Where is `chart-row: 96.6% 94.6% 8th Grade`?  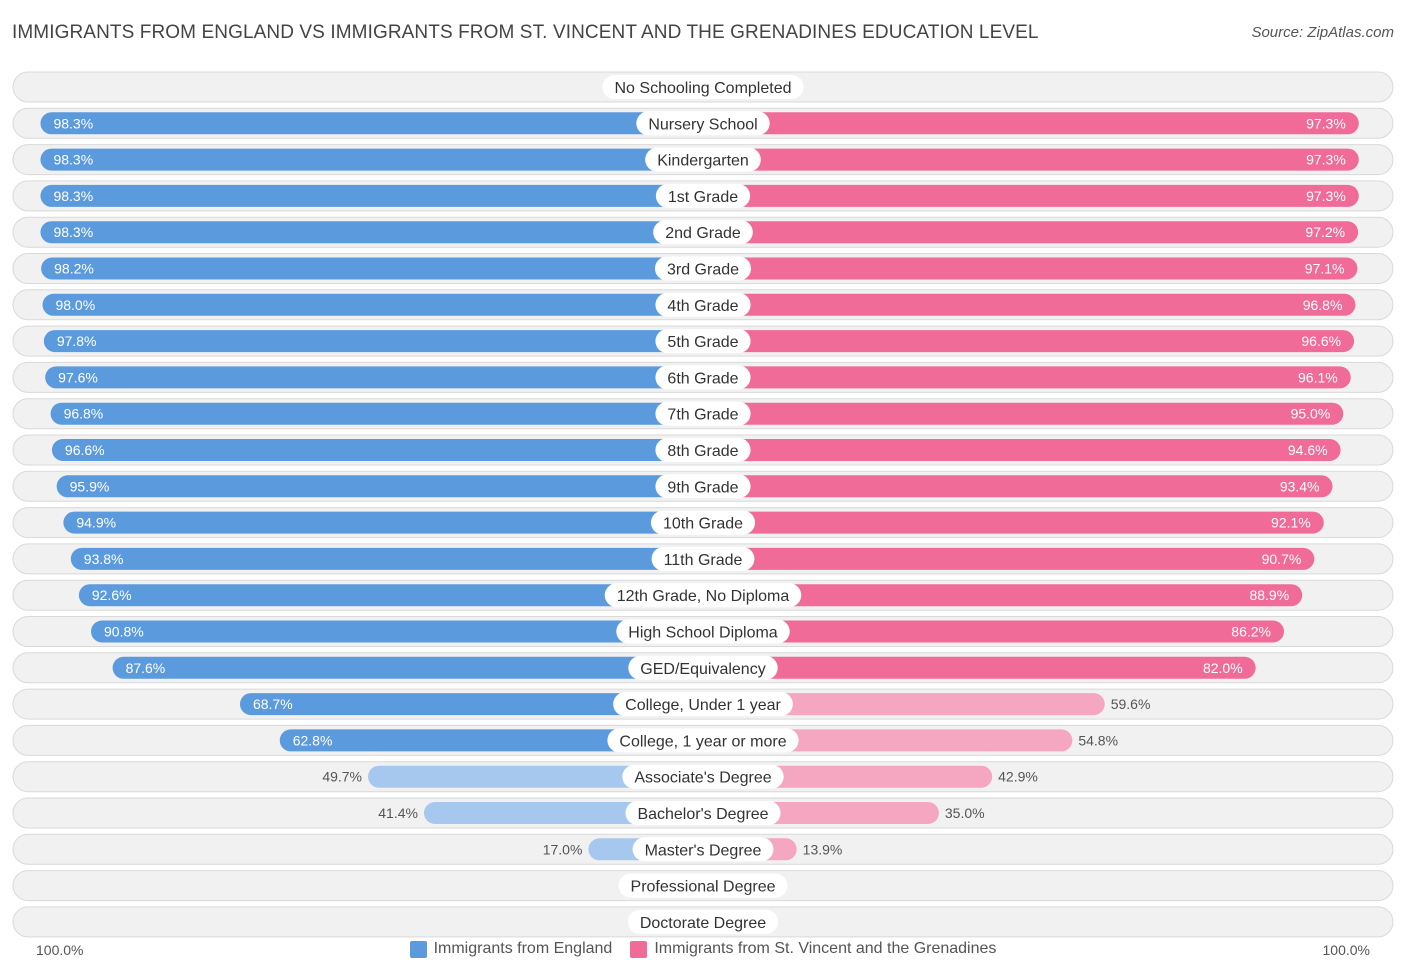 chart-row: 96.6% 94.6% 8th Grade is located at coordinates (703, 450).